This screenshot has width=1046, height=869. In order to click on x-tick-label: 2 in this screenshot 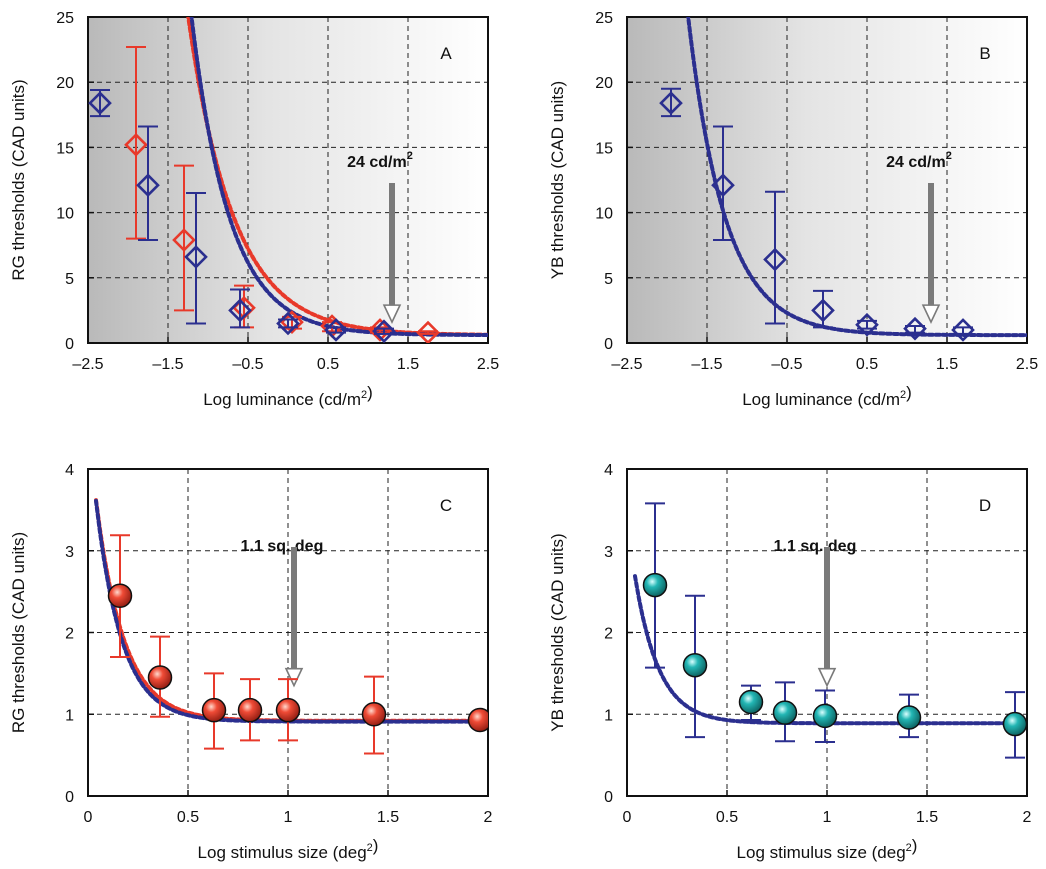, I will do `click(488, 817)`.